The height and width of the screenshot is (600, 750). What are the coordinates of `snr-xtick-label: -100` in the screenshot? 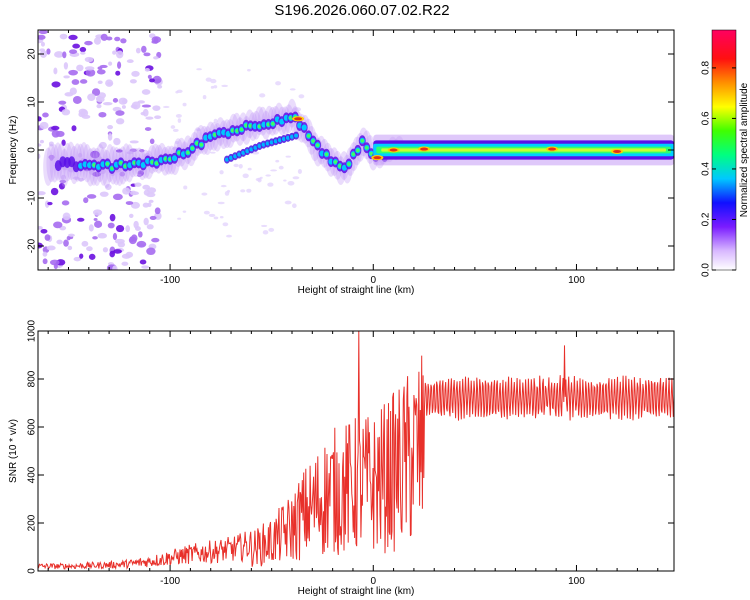 It's located at (170, 581).